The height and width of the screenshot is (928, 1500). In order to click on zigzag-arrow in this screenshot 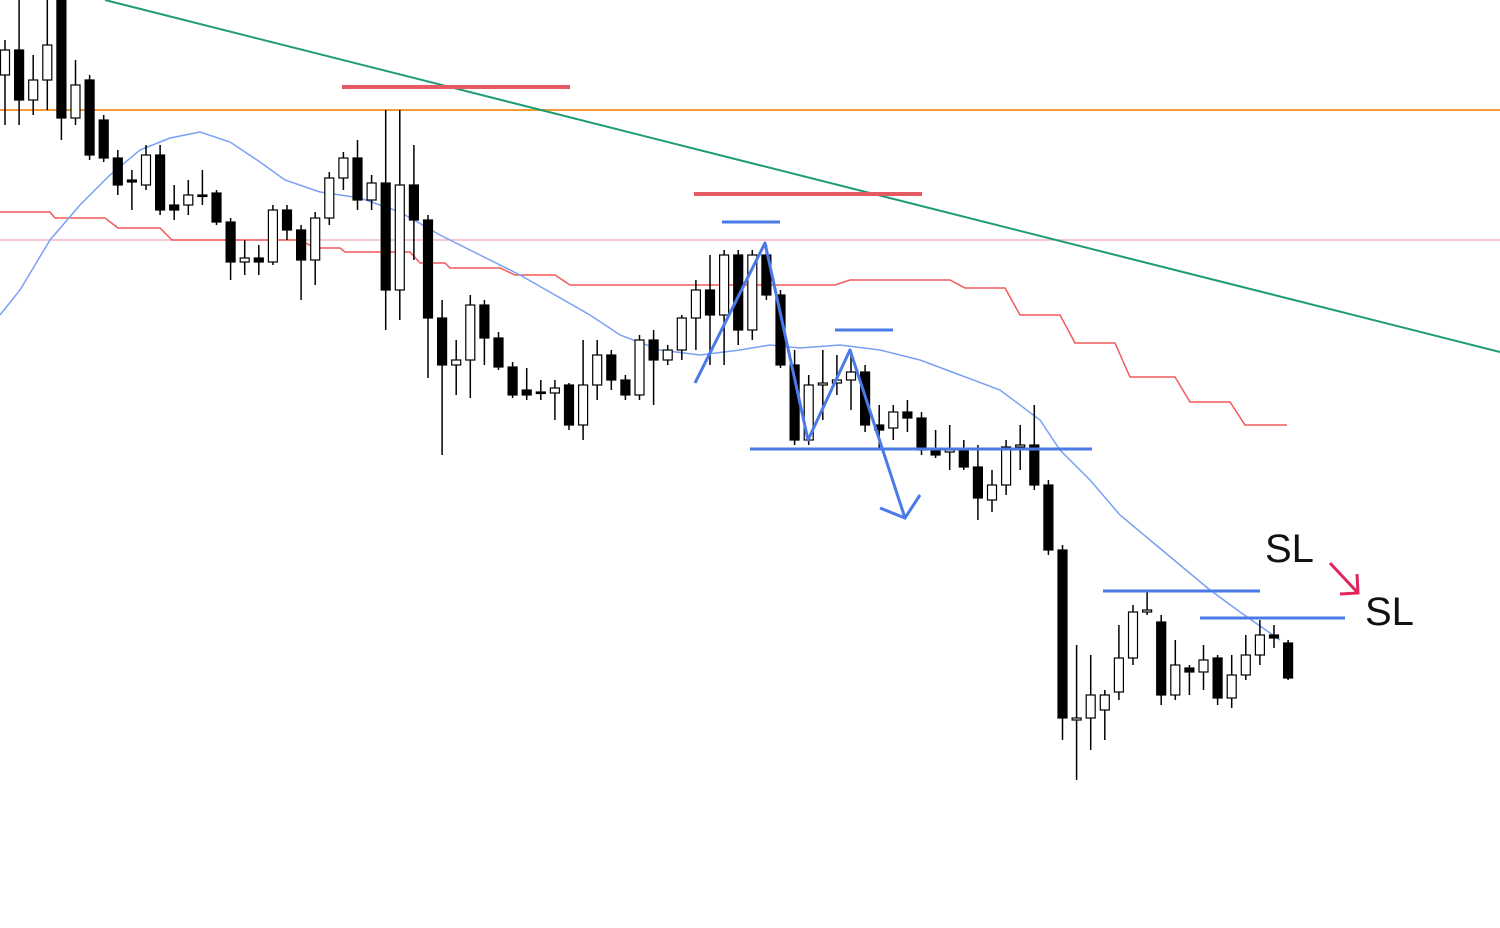, I will do `click(800, 380)`.